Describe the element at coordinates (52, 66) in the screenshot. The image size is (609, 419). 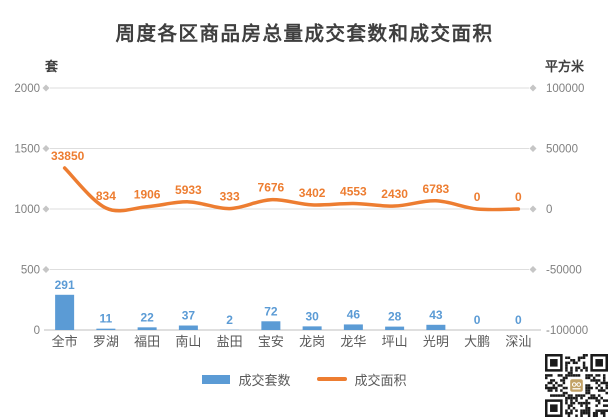
I see `left-axis-unit-label: 套` at that location.